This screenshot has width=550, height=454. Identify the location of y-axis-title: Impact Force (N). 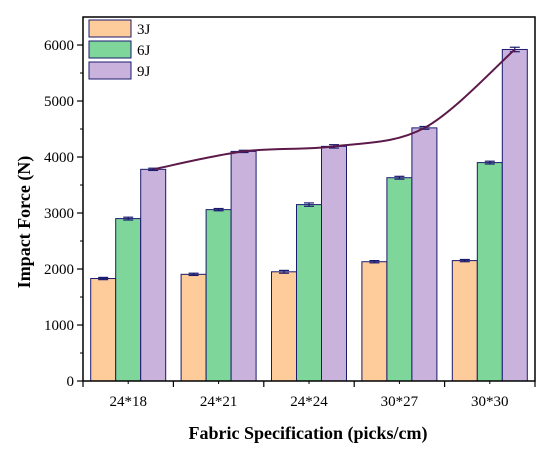
(24, 222).